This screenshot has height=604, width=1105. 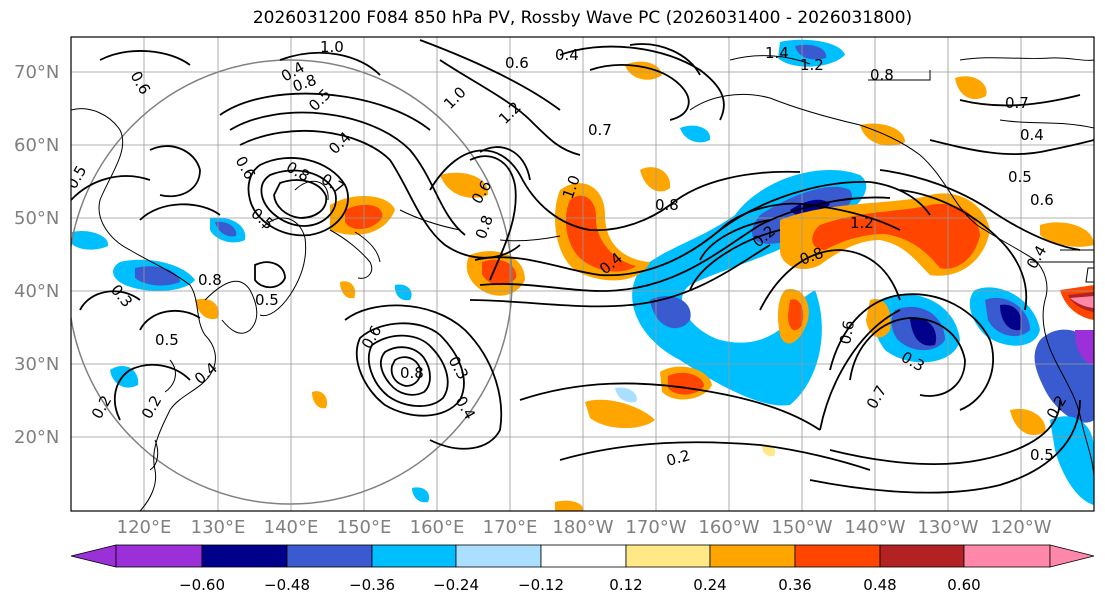 What do you see at coordinates (37, 72) in the screenshot?
I see `lat-label: 70°N` at bounding box center [37, 72].